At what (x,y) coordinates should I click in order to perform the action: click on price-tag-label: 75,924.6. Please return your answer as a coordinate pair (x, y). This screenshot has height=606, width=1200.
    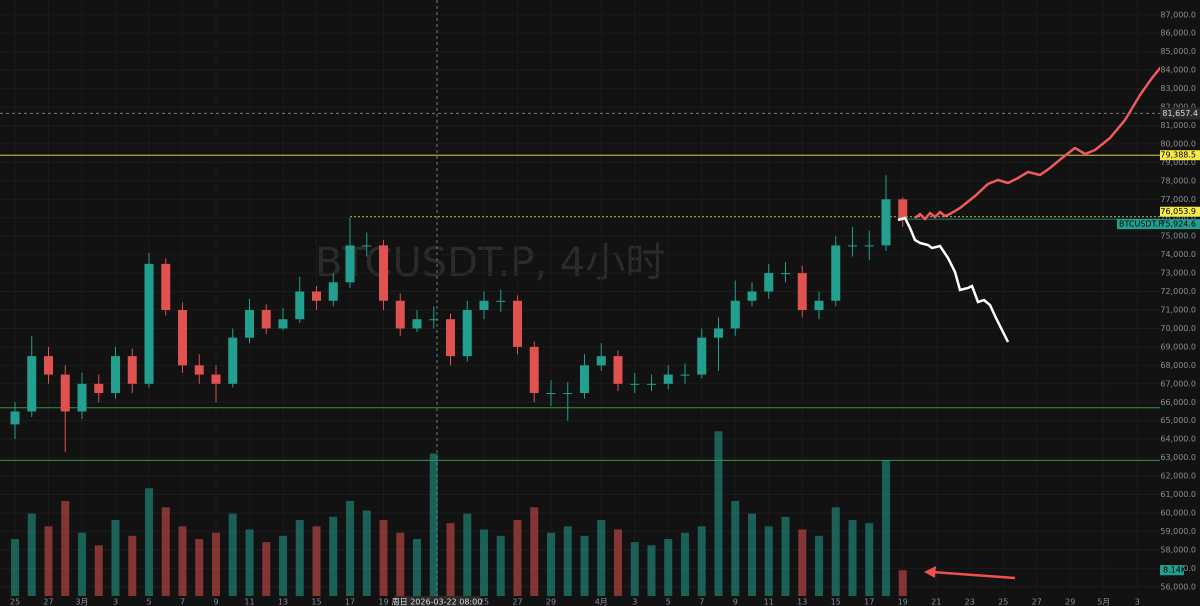
    Looking at the image, I should click on (1178, 224).